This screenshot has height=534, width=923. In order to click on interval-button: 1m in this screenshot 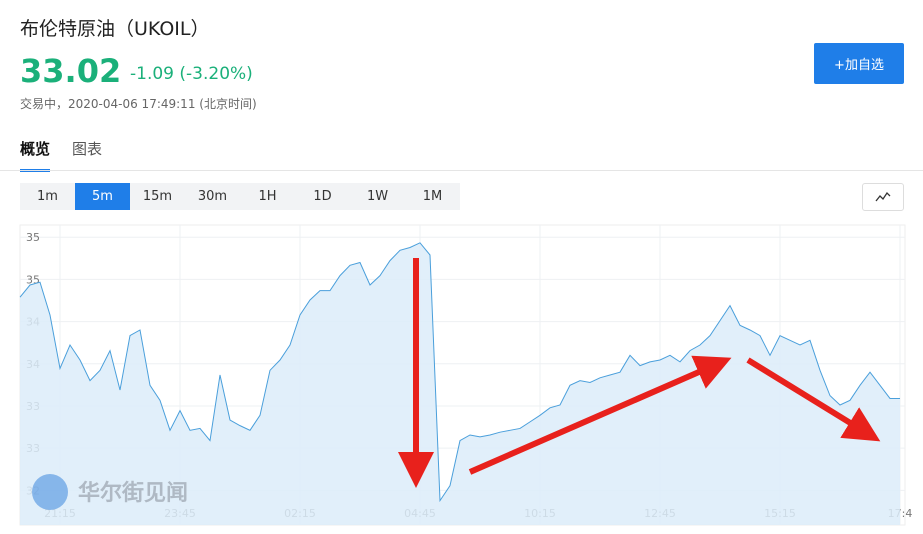, I will do `click(47, 196)`.